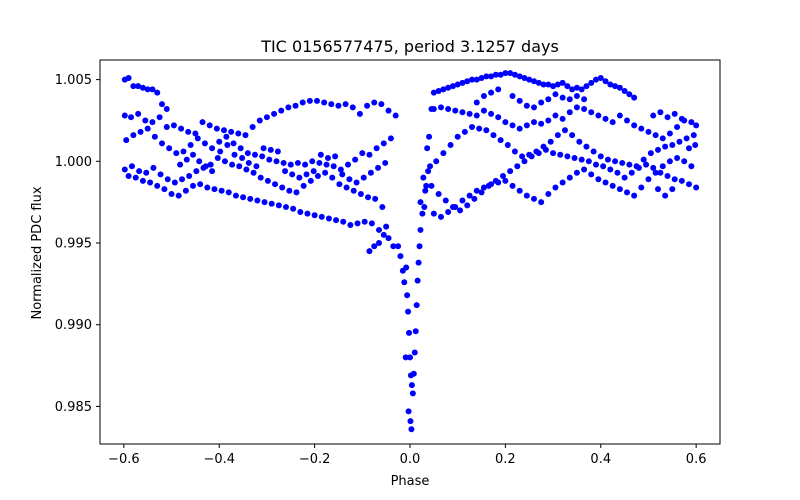 The width and height of the screenshot is (800, 500). What do you see at coordinates (410, 459) in the screenshot?
I see `x-tick-label: 0.0` at bounding box center [410, 459].